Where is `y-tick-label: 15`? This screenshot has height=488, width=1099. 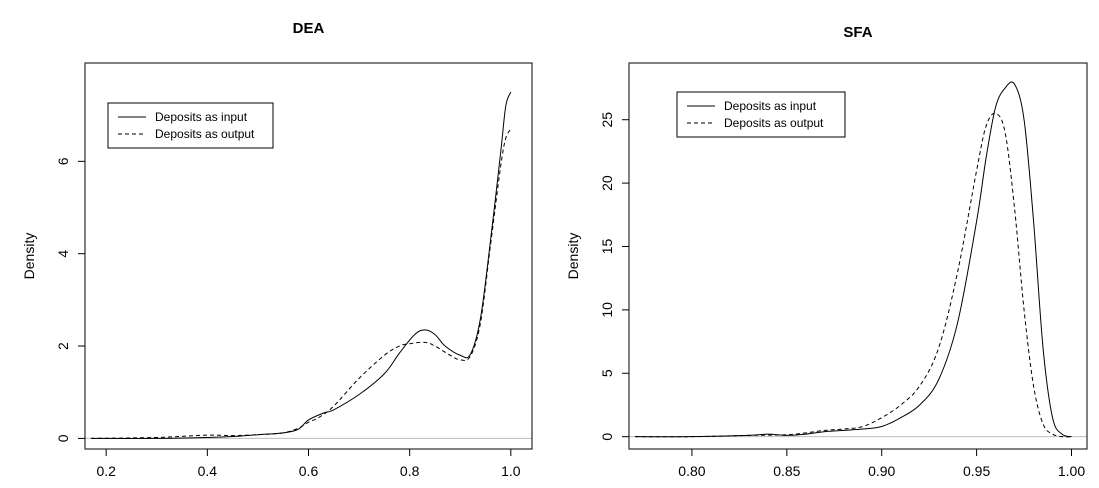
y-tick-label: 15 is located at coordinates (607, 246).